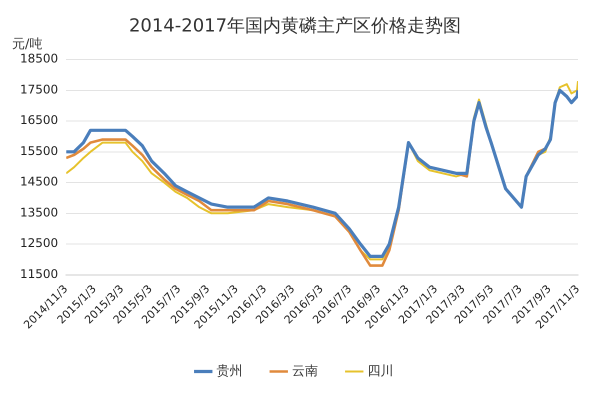 Image resolution: width=600 pixels, height=400 pixels. Describe the element at coordinates (39, 89) in the screenshot. I see `y-tick-label: 17500` at that location.